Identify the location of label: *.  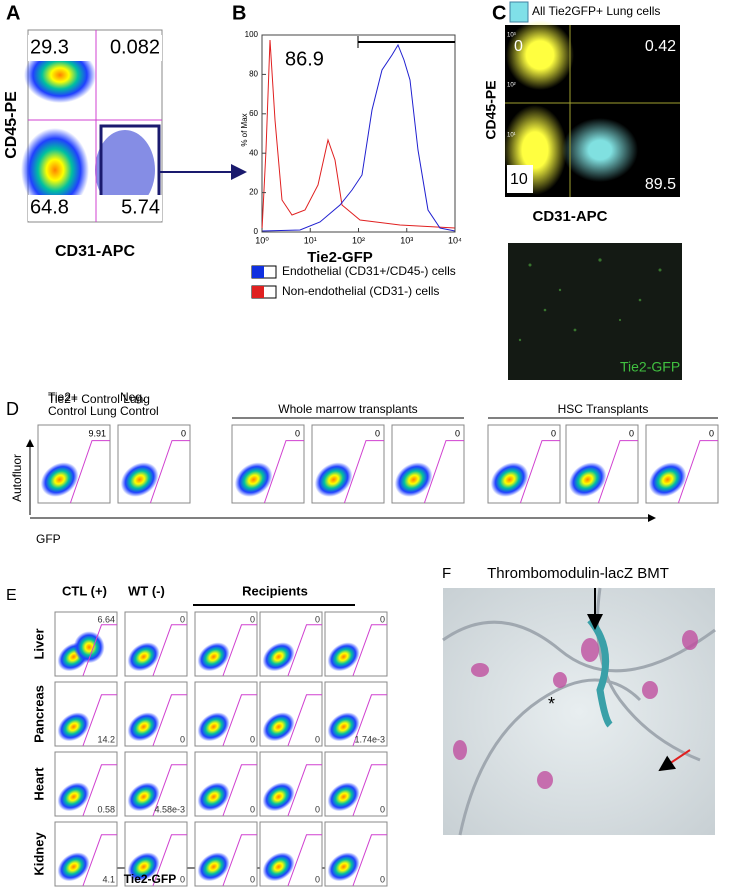
(551, 704).